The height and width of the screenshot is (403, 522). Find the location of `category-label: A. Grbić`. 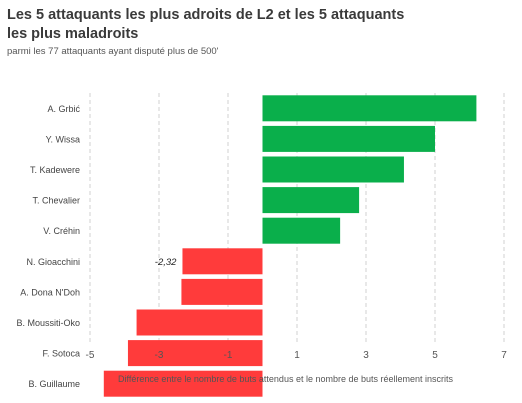

category-label: A. Grbić is located at coordinates (63, 109).